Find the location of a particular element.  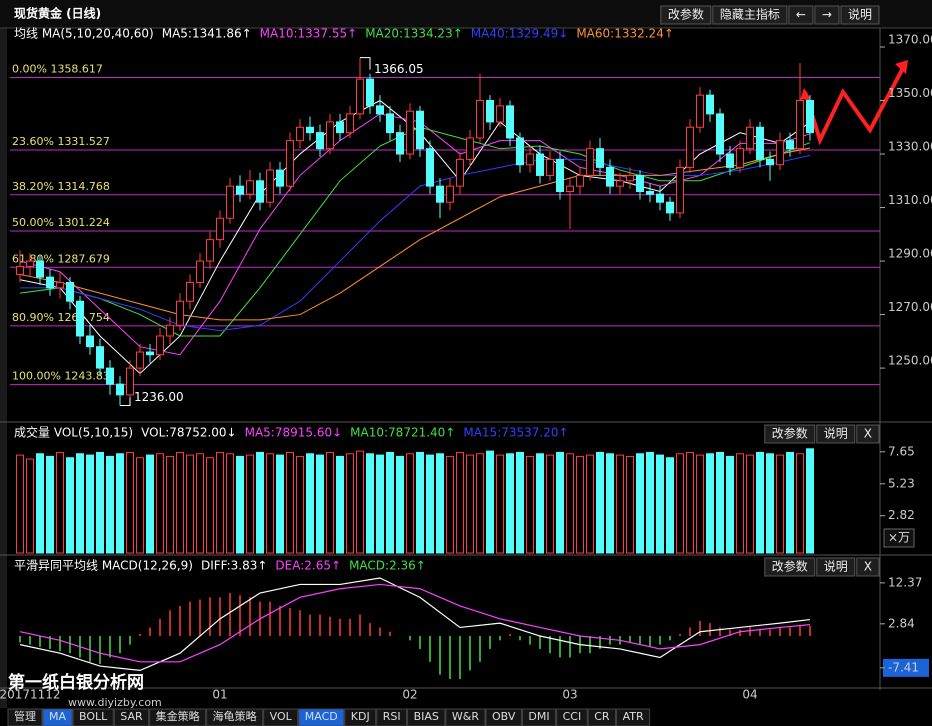

y-tick-label: 1270.00 is located at coordinates (910, 307).